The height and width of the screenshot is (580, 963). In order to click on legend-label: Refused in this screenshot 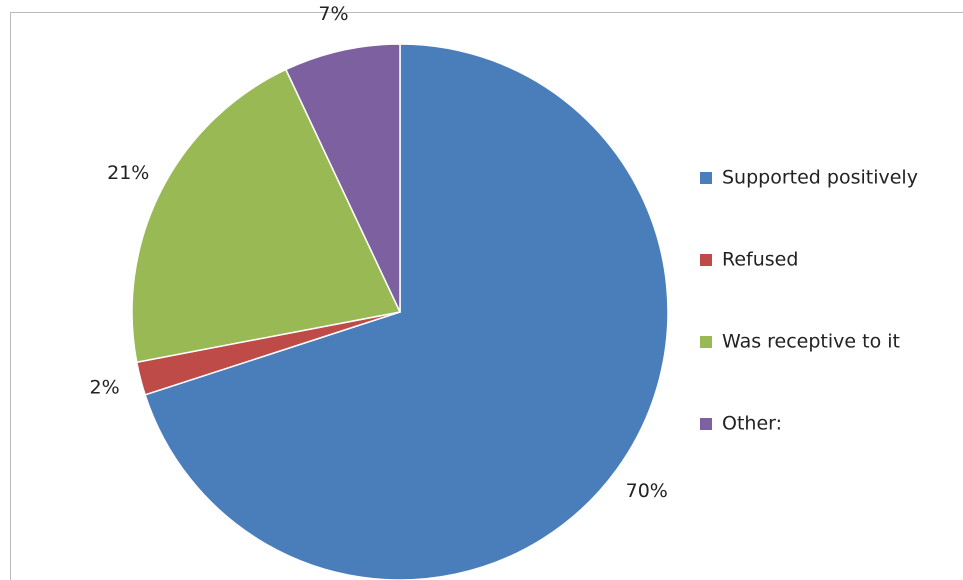, I will do `click(760, 260)`.